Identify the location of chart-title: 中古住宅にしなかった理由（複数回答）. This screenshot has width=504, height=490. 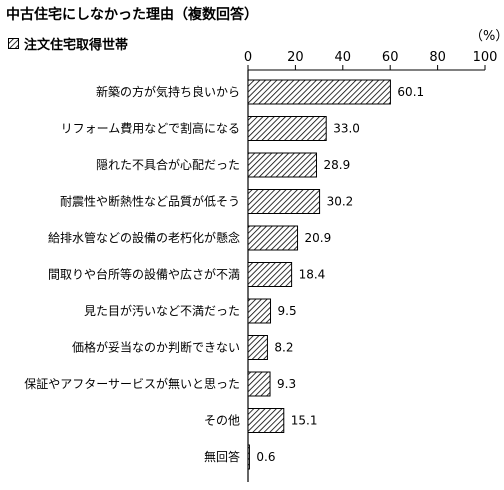
(132, 15).